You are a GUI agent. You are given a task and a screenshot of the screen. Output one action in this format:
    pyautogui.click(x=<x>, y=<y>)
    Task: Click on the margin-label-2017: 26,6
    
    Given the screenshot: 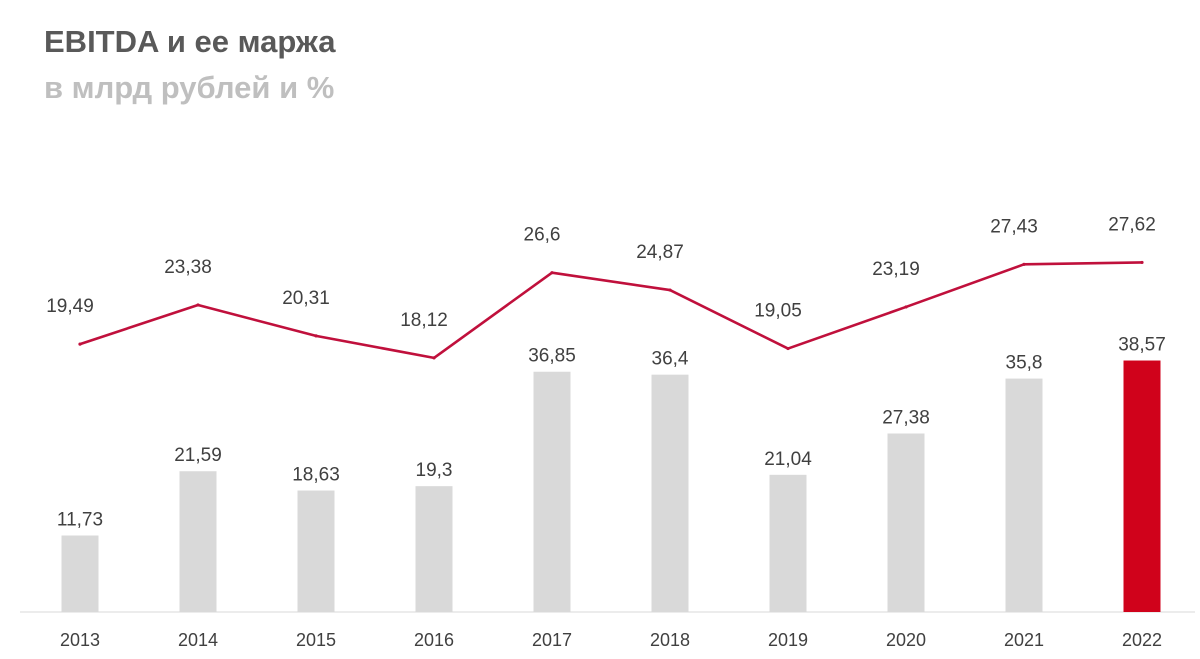 What is the action you would take?
    pyautogui.click(x=542, y=235)
    